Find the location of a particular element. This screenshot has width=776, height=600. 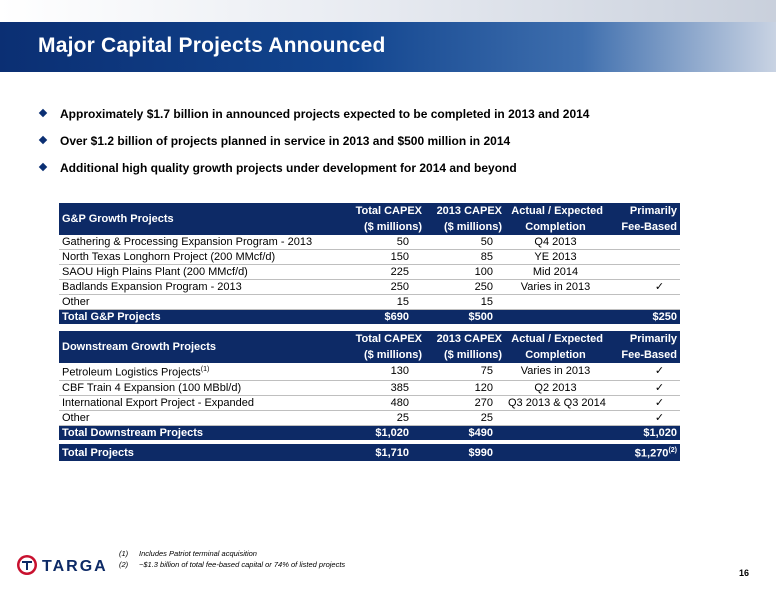

gp-section-title: G&P Growth Projects is located at coordinates (198, 219).